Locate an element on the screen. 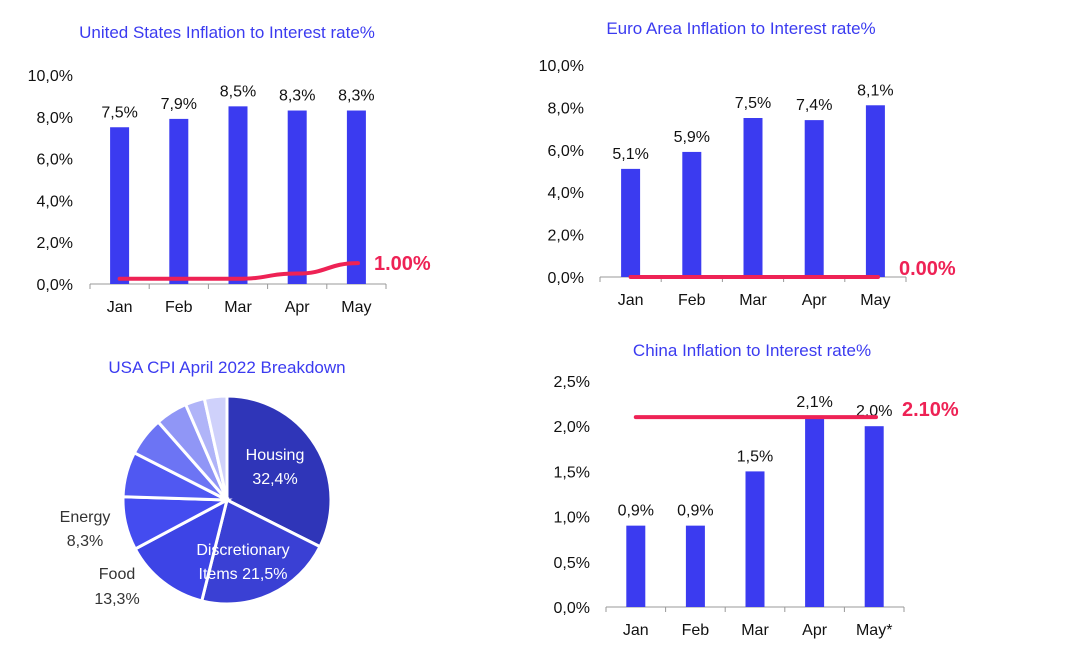 Image resolution: width=1075 pixels, height=659 pixels. euro-ytick-label: 2,0% is located at coordinates (566, 236).